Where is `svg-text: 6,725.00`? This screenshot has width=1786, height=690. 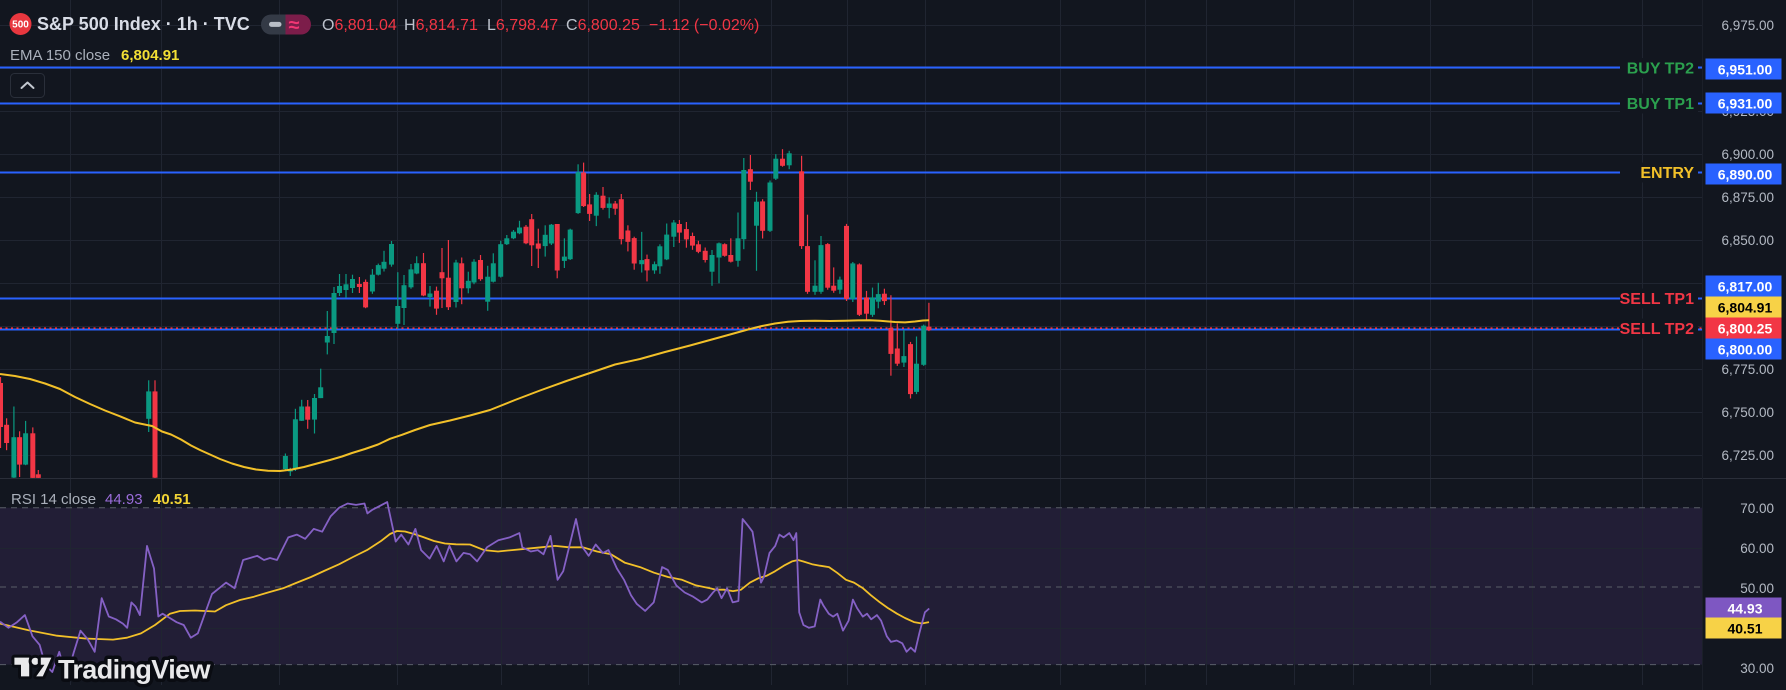 svg-text: 6,725.00 is located at coordinates (1747, 455).